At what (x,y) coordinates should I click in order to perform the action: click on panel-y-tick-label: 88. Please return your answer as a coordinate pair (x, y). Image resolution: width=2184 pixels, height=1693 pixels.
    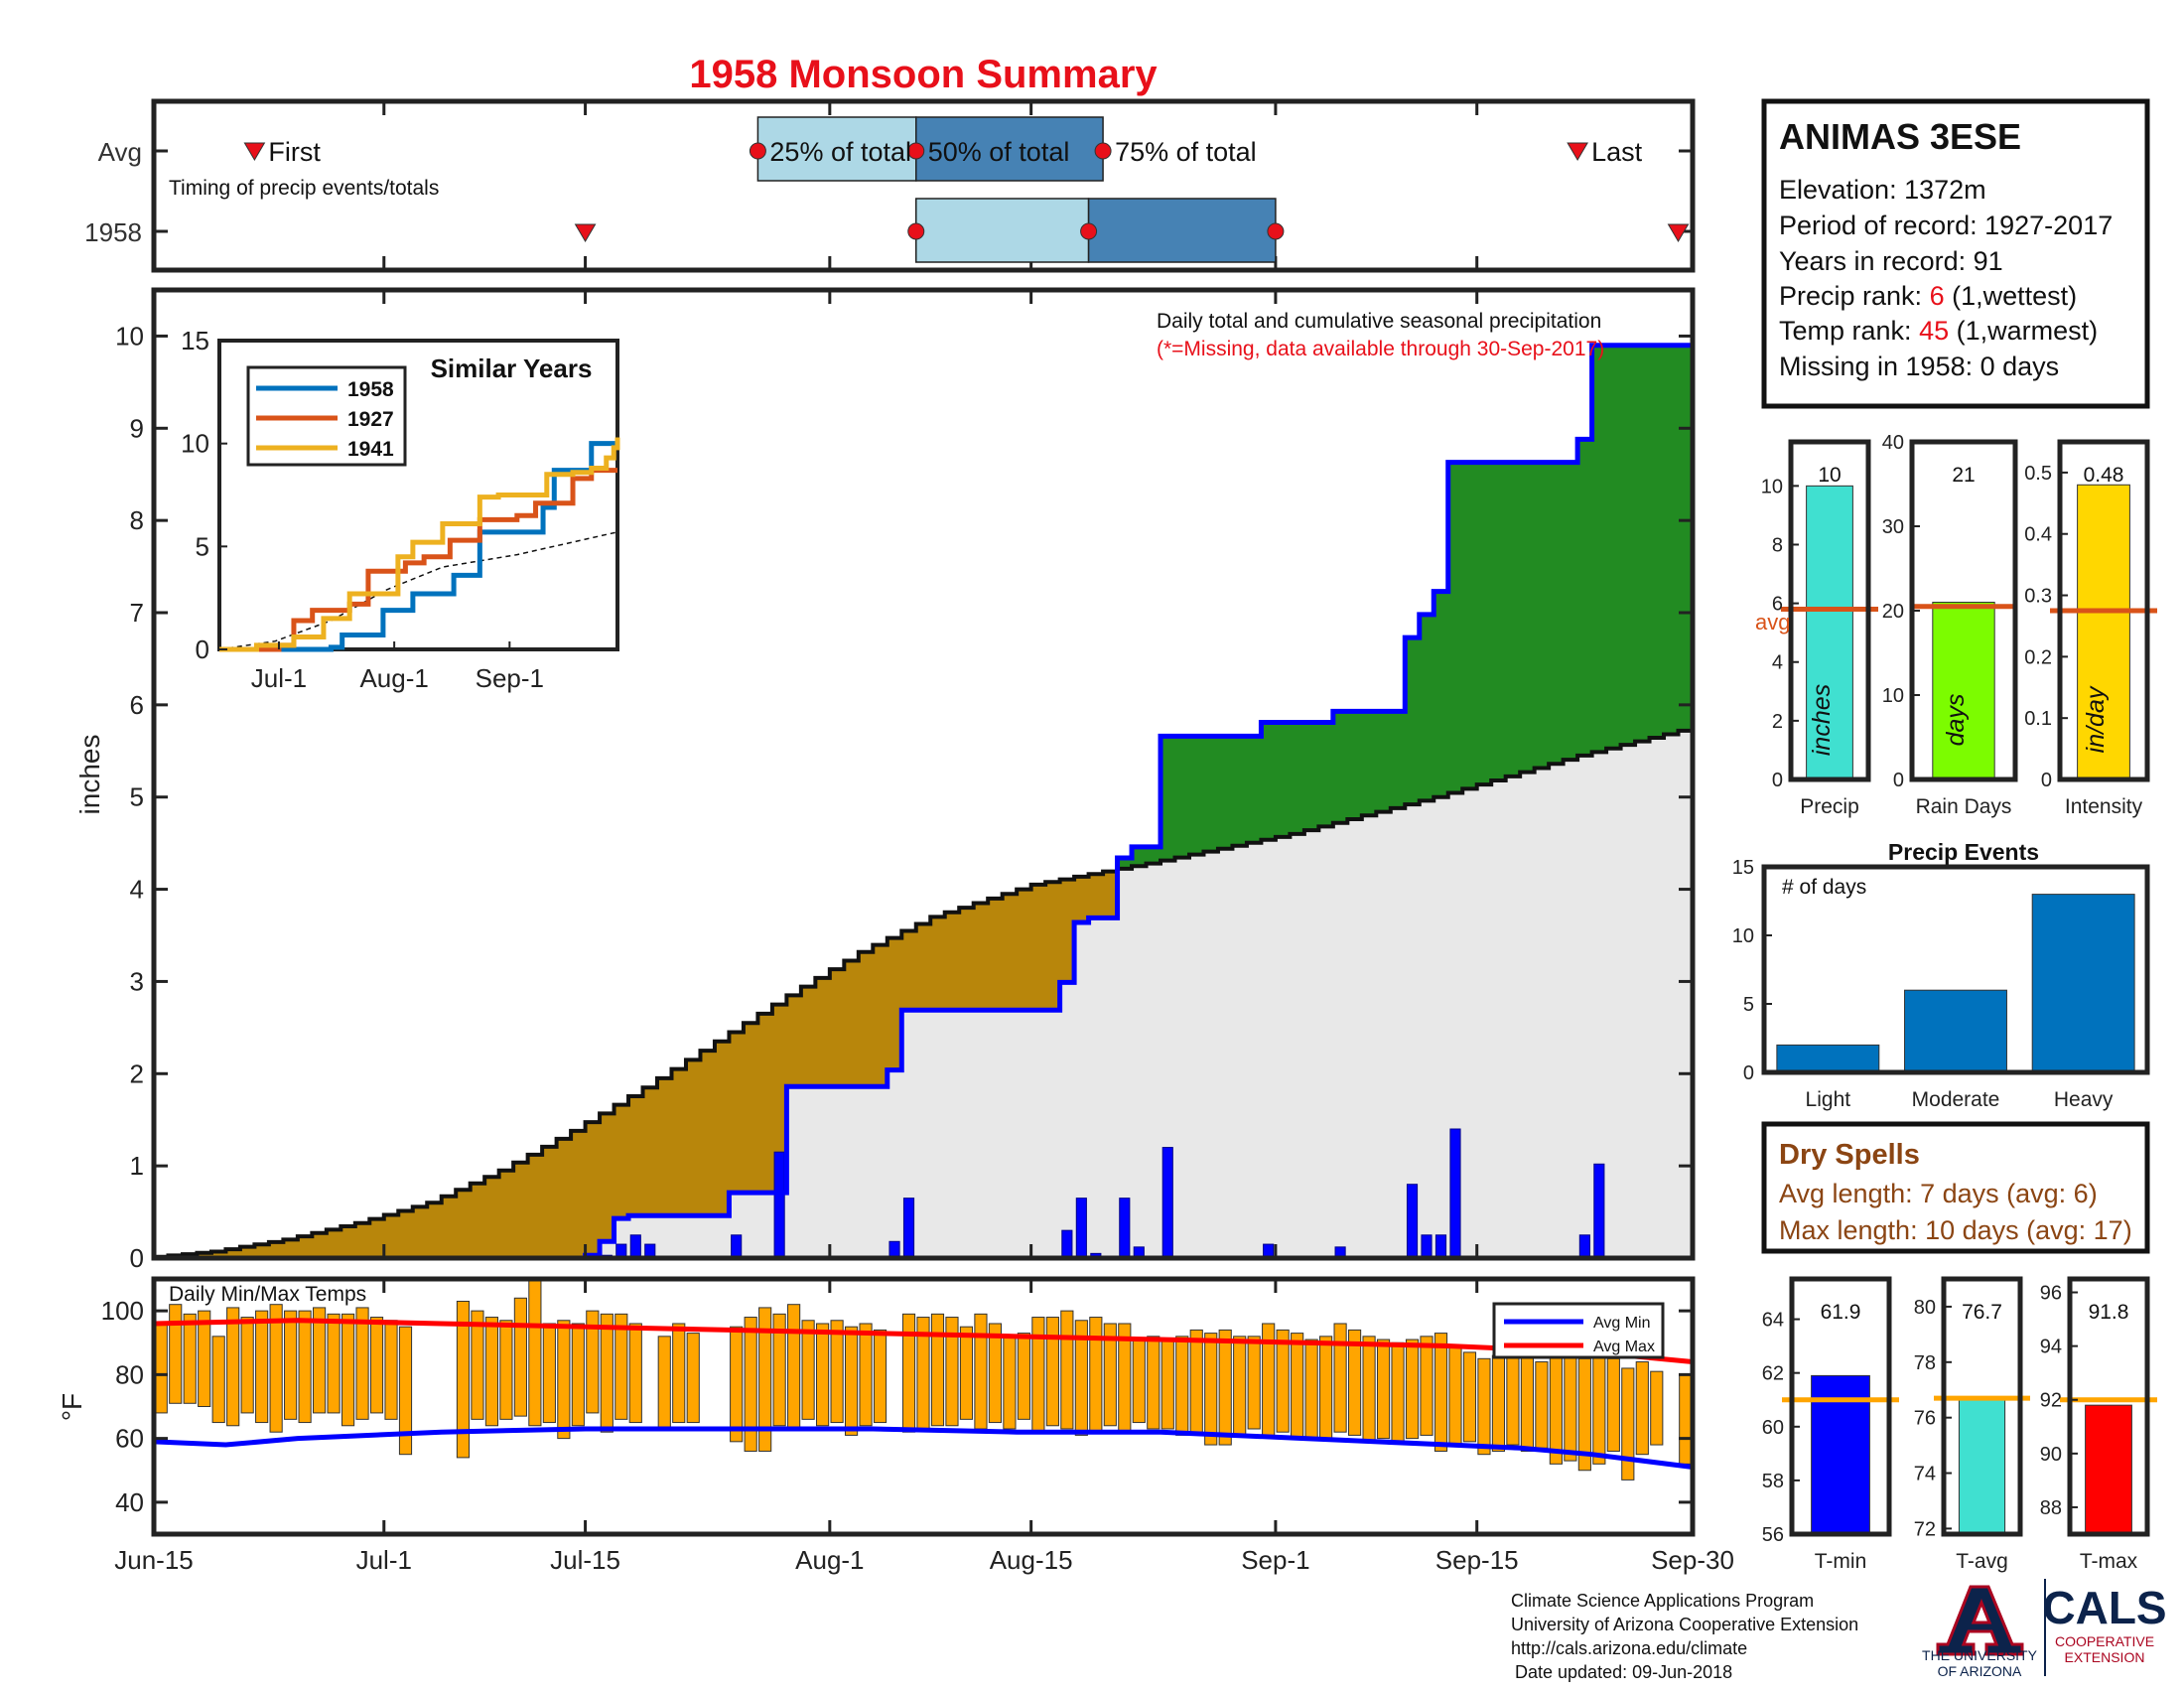
    Looking at the image, I should click on (2051, 1508).